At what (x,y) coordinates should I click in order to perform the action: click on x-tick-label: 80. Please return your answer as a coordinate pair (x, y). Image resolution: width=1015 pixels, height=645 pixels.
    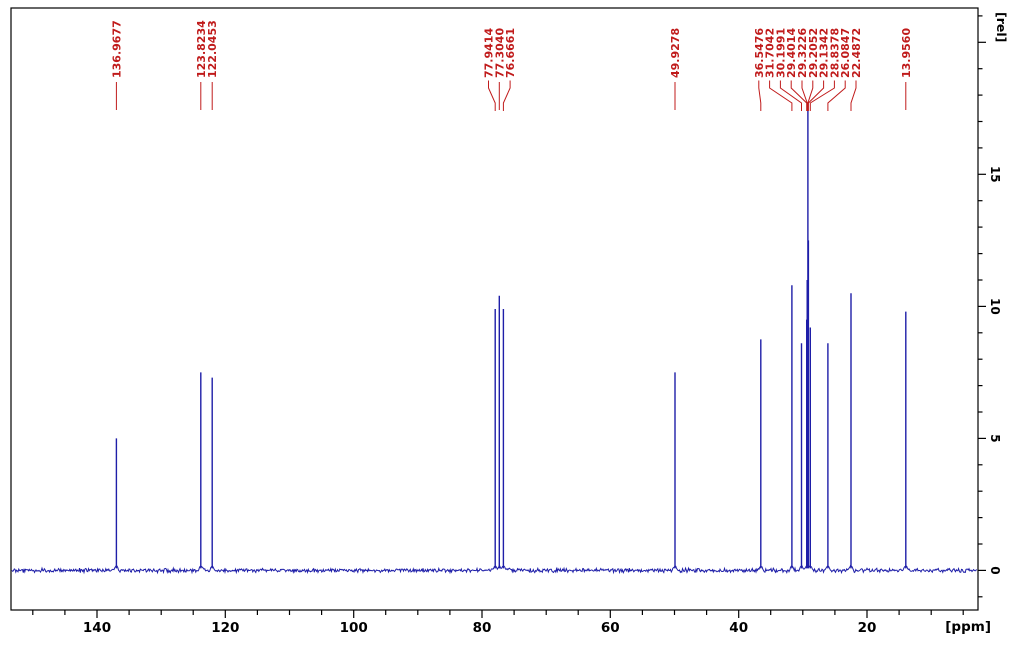
    Looking at the image, I should click on (482, 628).